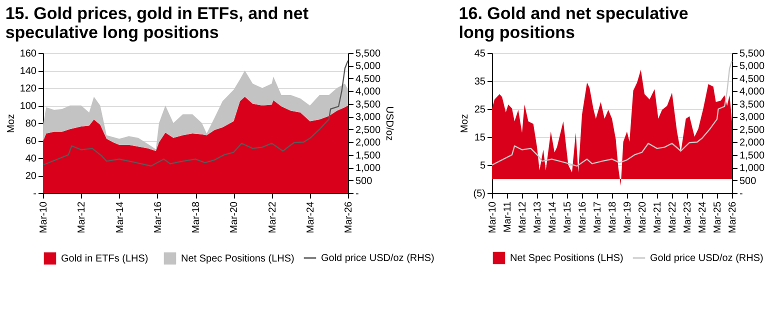 The image size is (775, 322). Describe the element at coordinates (28, 54) in the screenshot. I see `y-tick-label: 160` at that location.